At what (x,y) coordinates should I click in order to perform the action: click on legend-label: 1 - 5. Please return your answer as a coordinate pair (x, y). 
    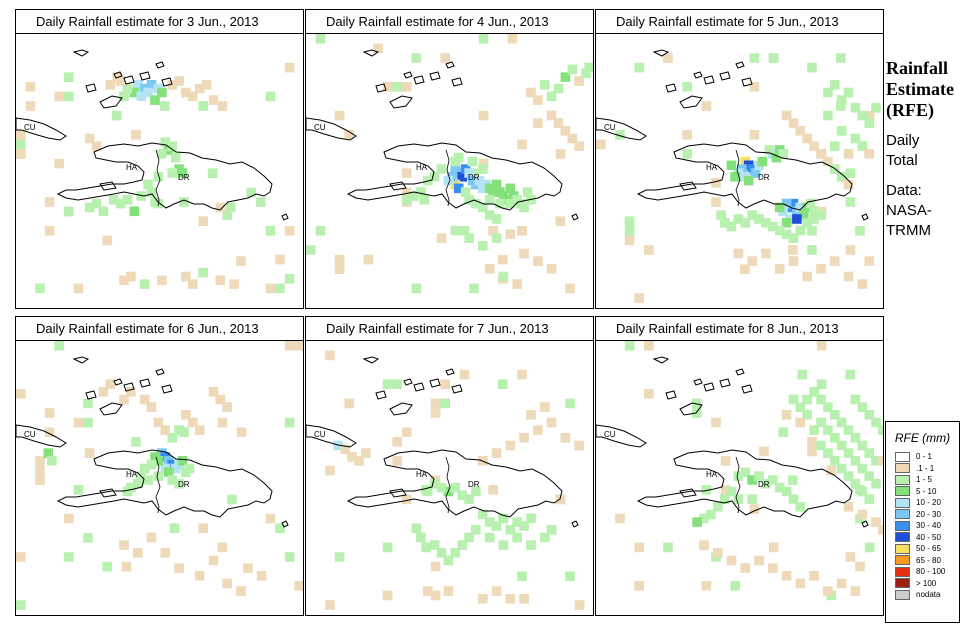
    Looking at the image, I should click on (924, 480).